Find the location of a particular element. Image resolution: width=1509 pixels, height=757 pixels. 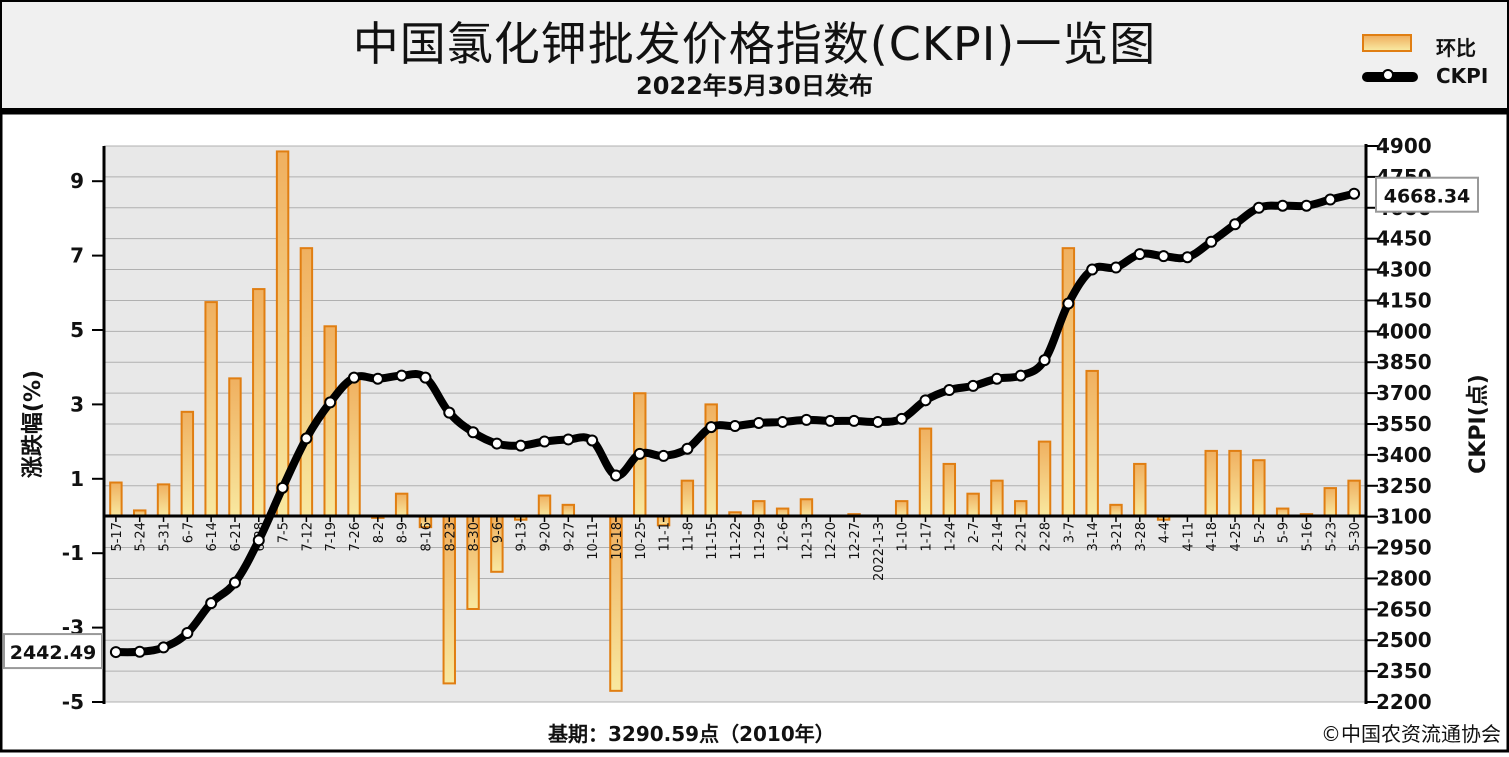

x-tick-label: 7-5 is located at coordinates (284, 532).